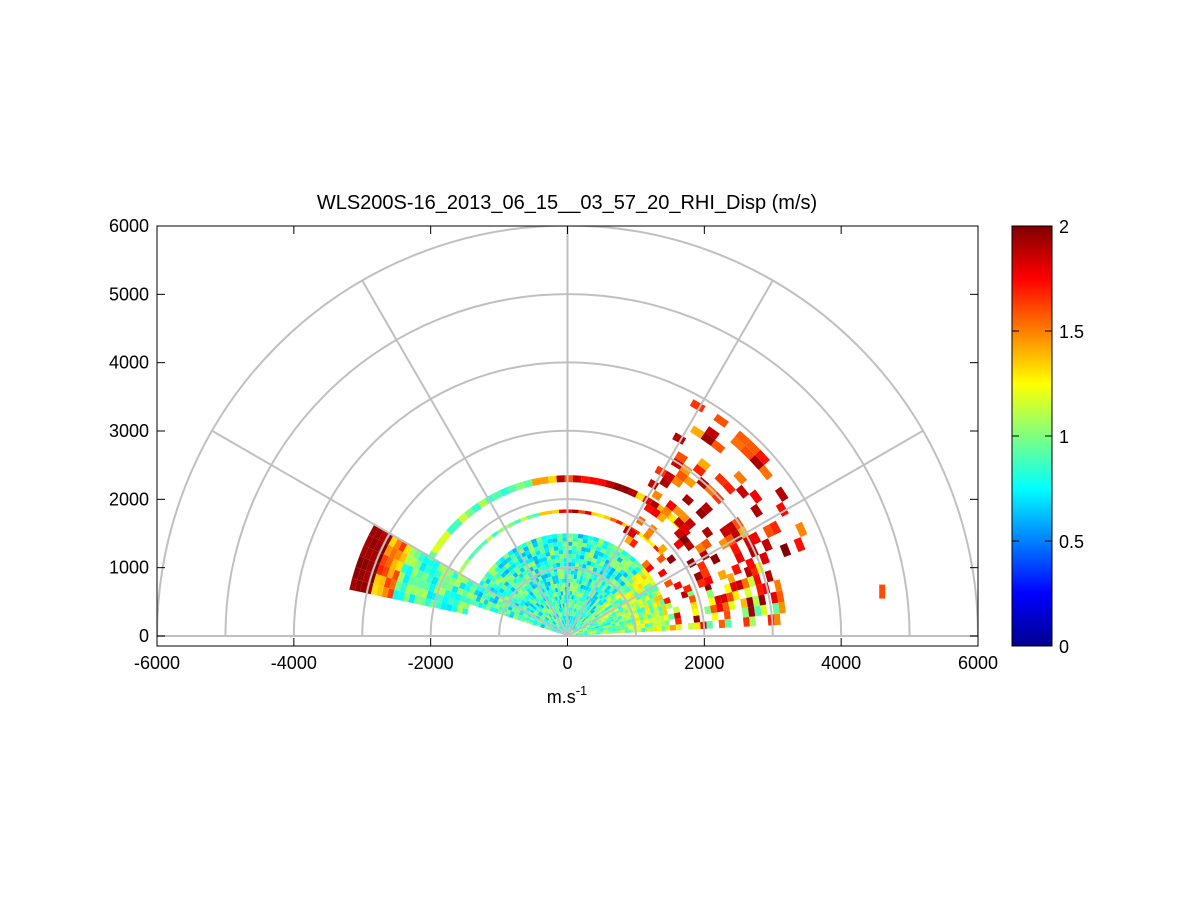 The image size is (1201, 901). I want to click on x-axis-label-superscript: -1, so click(582, 690).